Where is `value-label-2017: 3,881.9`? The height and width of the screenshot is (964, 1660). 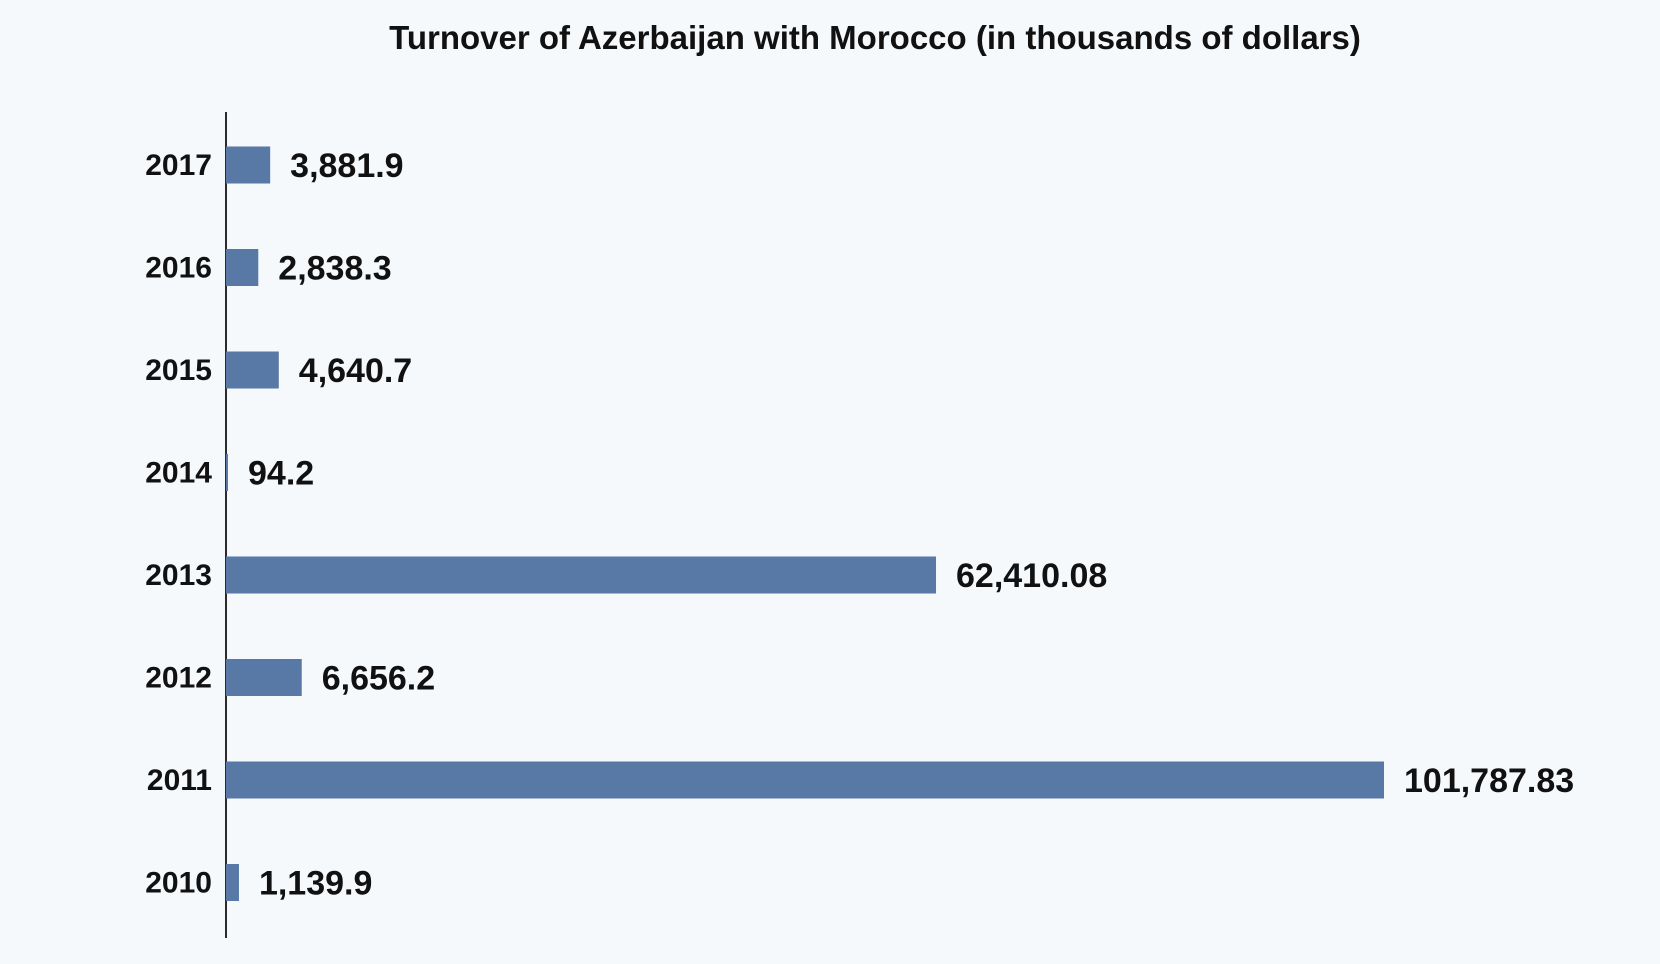
value-label-2017: 3,881.9 is located at coordinates (346, 166).